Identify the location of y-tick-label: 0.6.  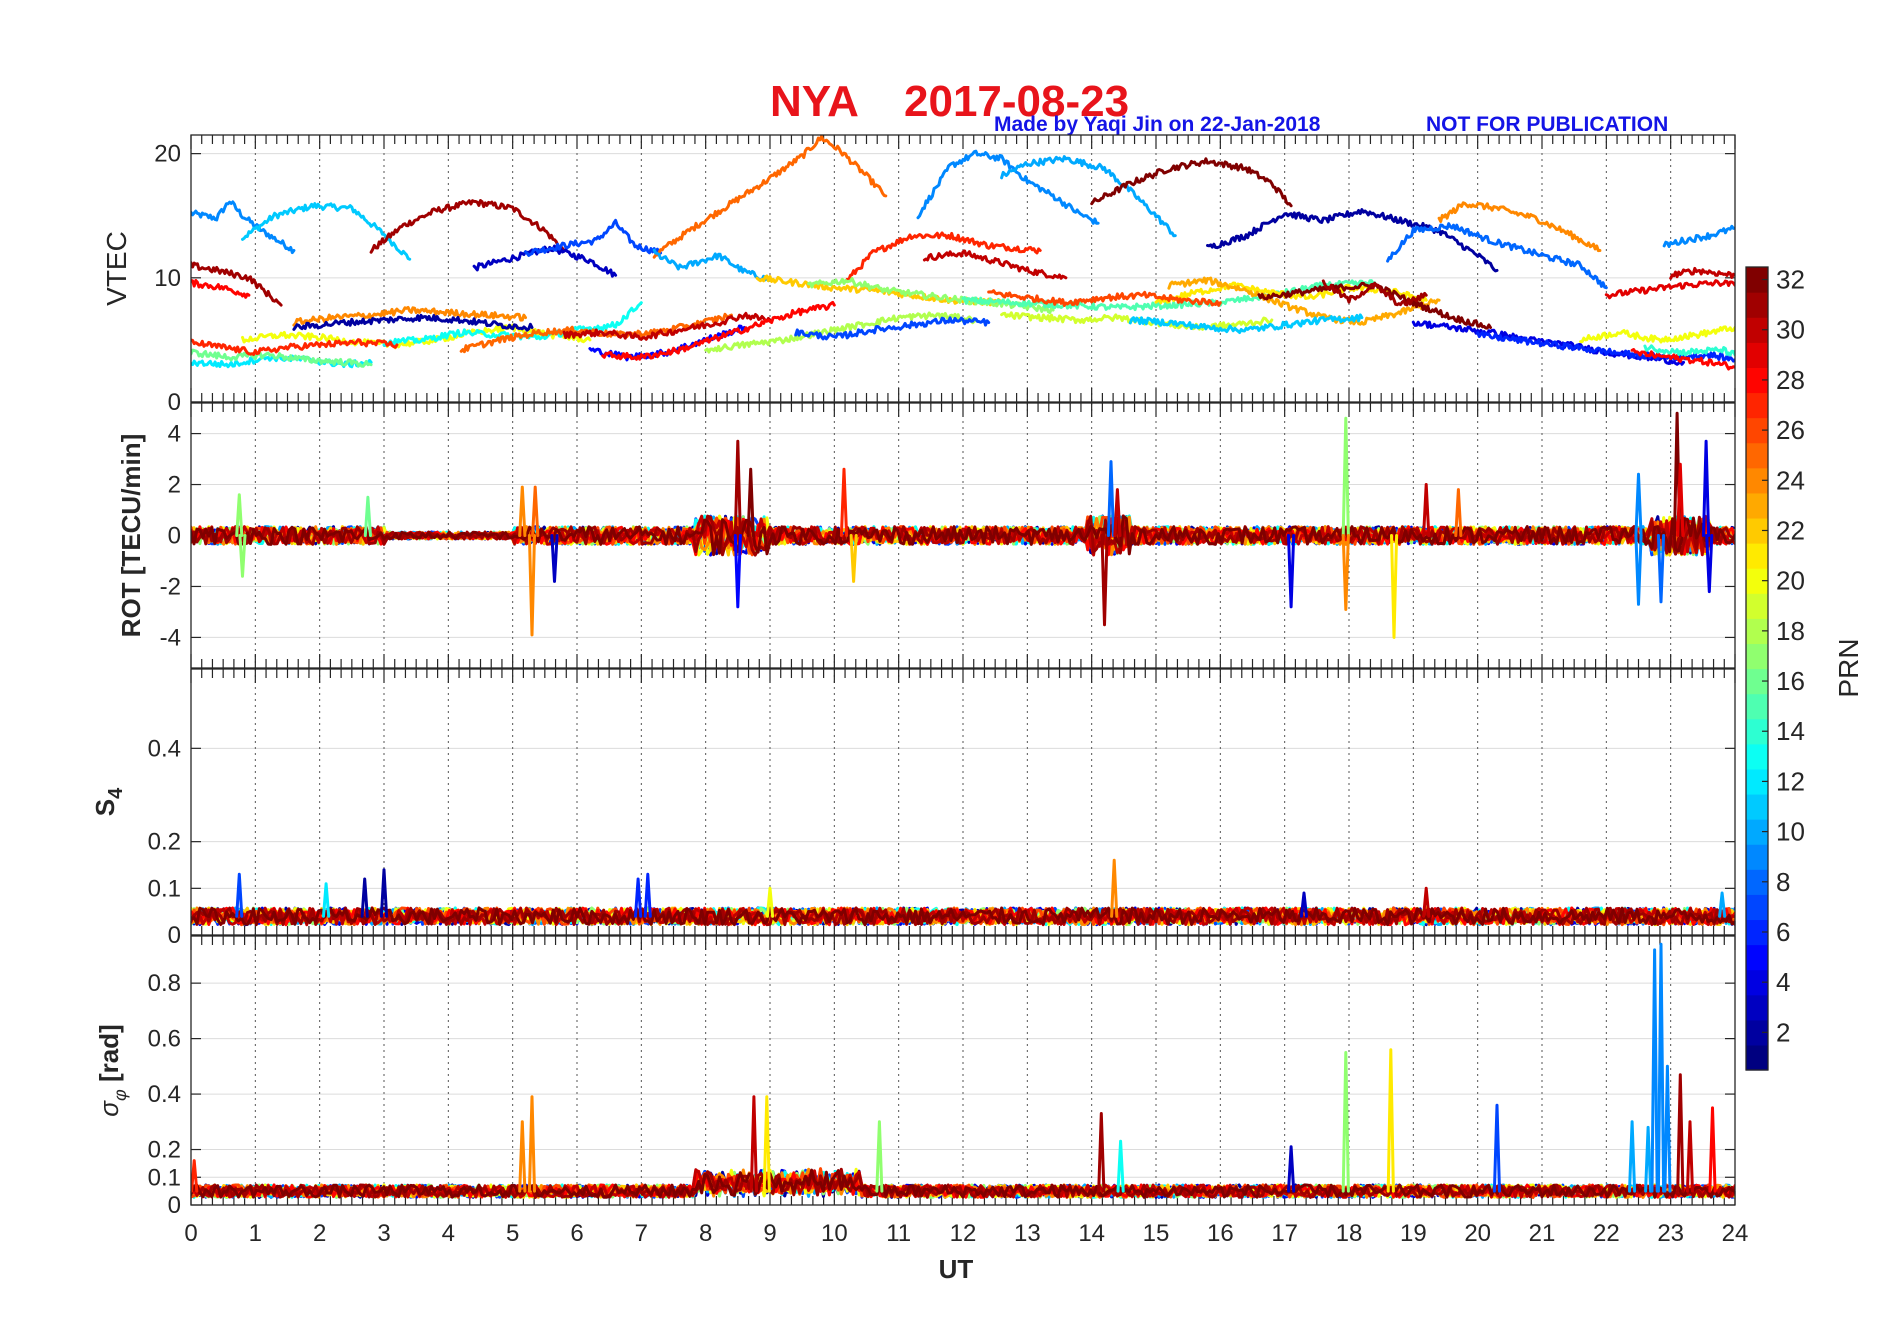
(164, 1039).